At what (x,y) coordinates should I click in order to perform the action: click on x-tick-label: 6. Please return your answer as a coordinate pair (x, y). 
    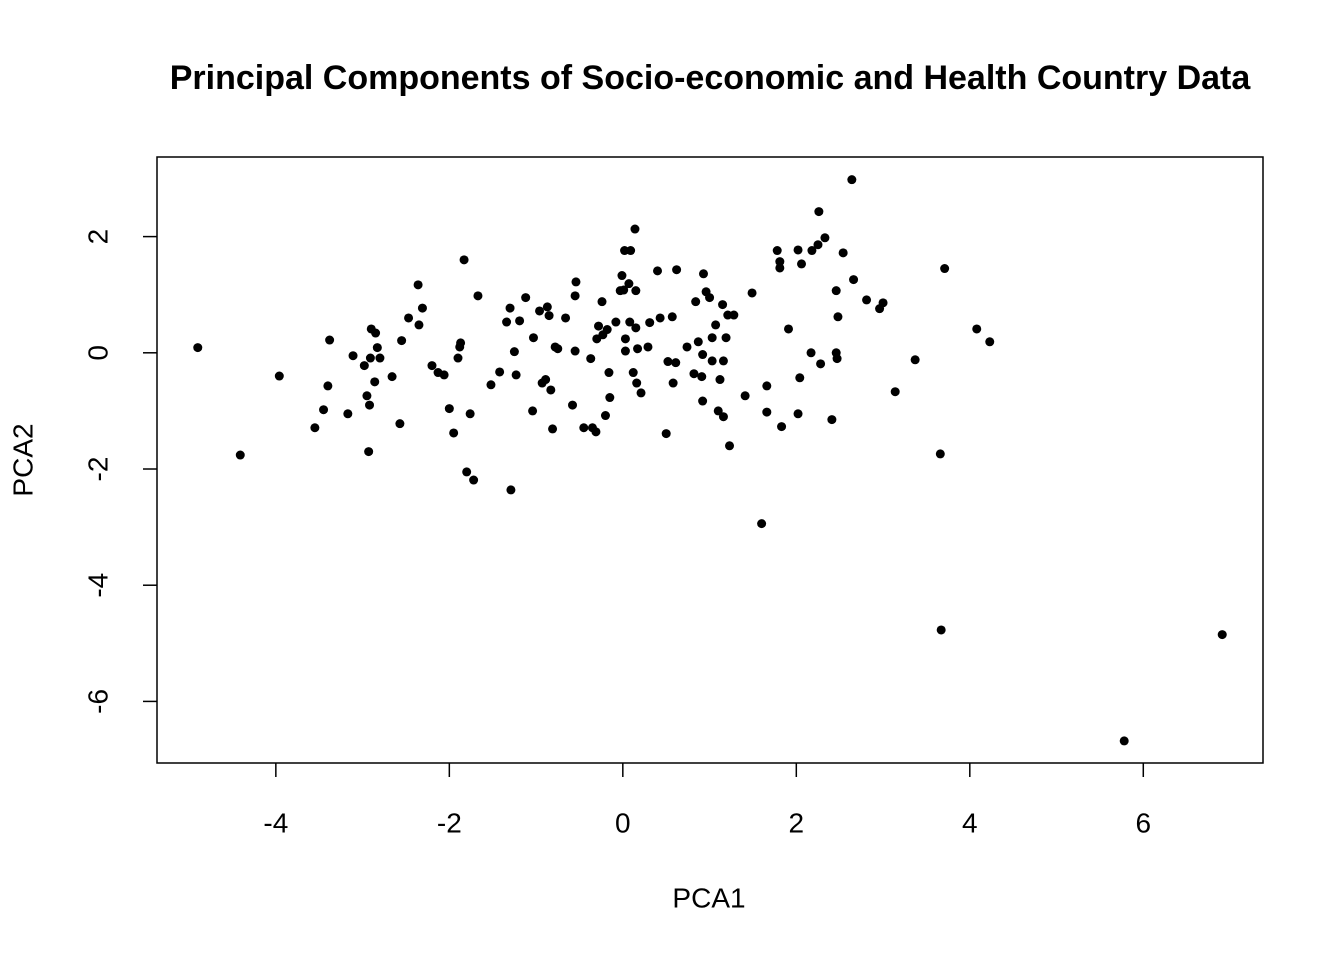
    Looking at the image, I should click on (1144, 822).